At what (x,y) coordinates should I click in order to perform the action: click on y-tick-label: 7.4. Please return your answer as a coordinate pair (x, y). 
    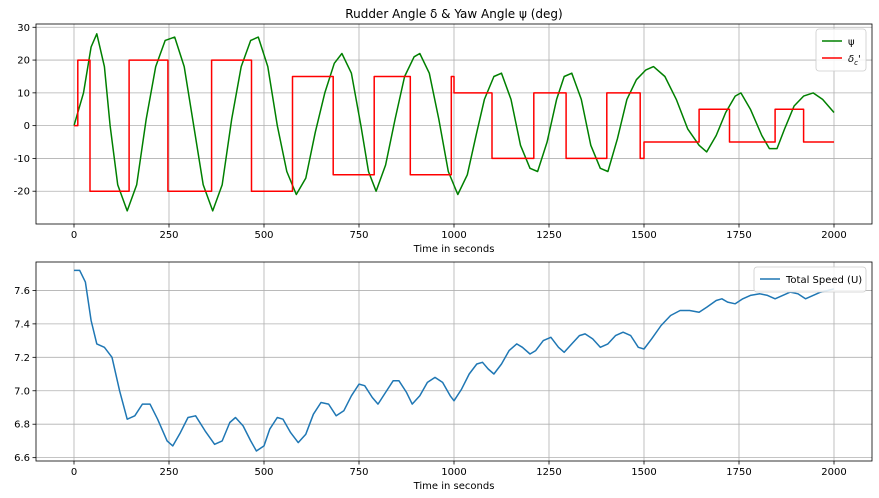
    Looking at the image, I should click on (22, 324).